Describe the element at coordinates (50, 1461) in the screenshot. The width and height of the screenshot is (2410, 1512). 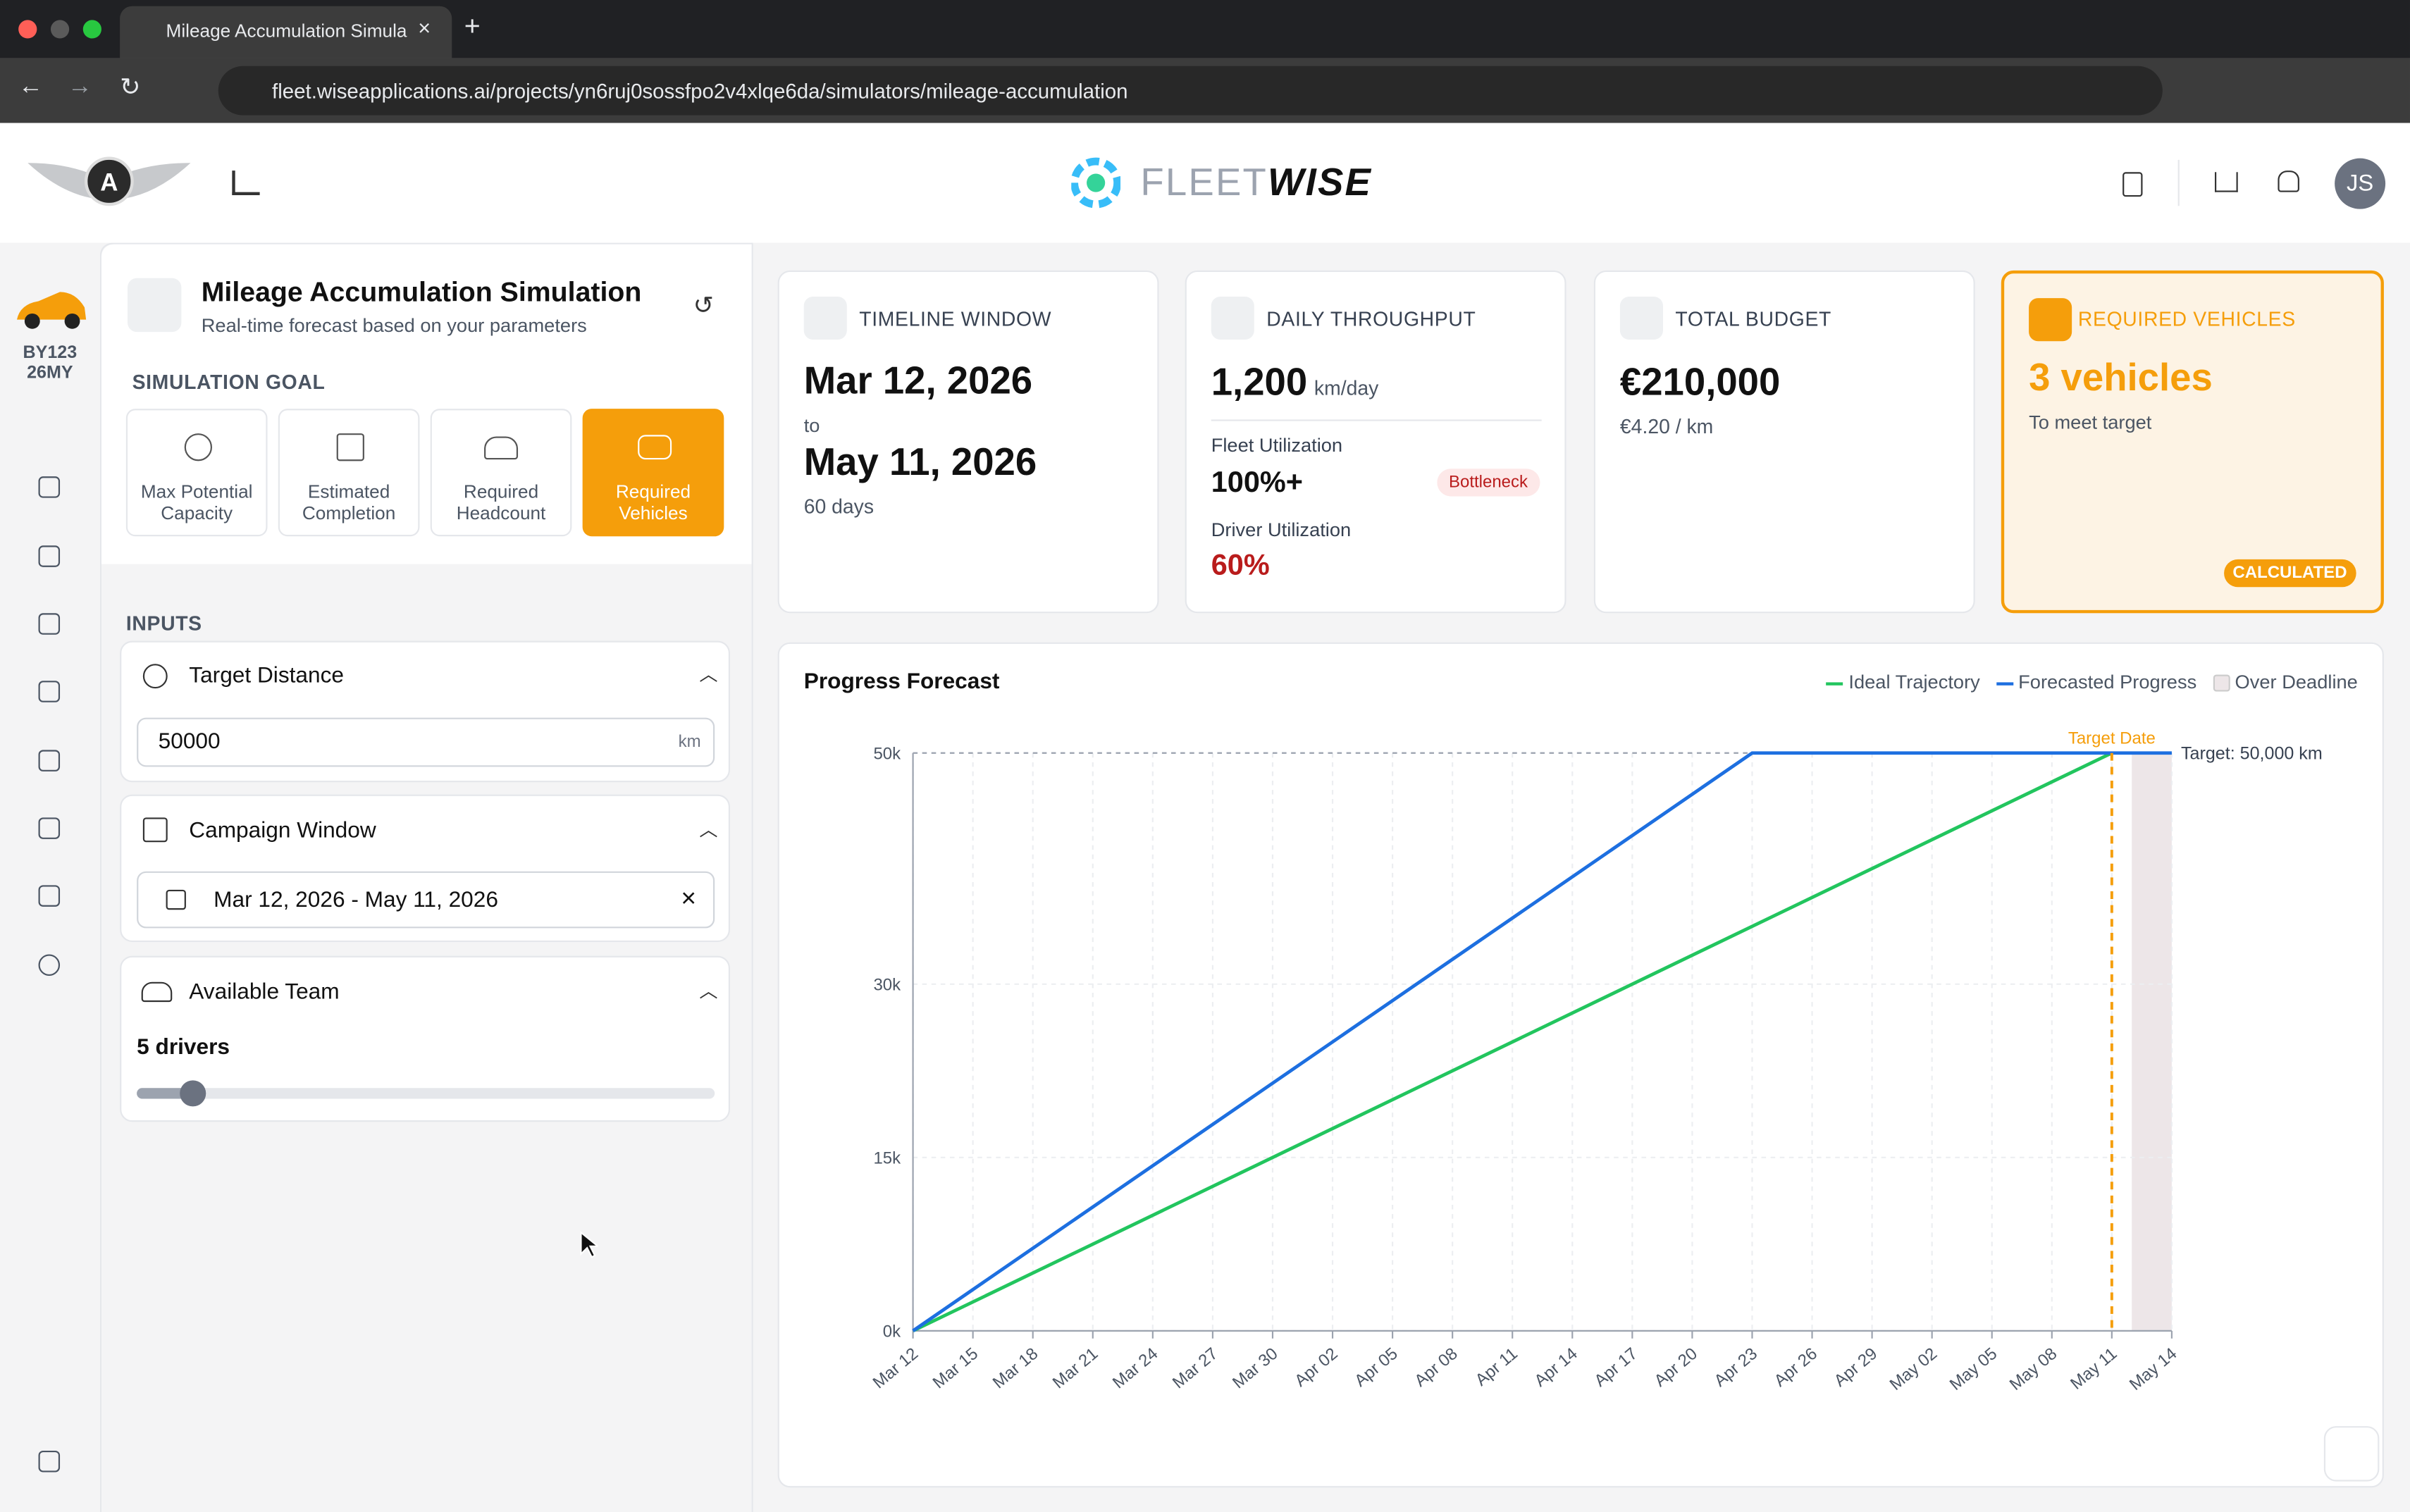
I see `nav-collapse` at that location.